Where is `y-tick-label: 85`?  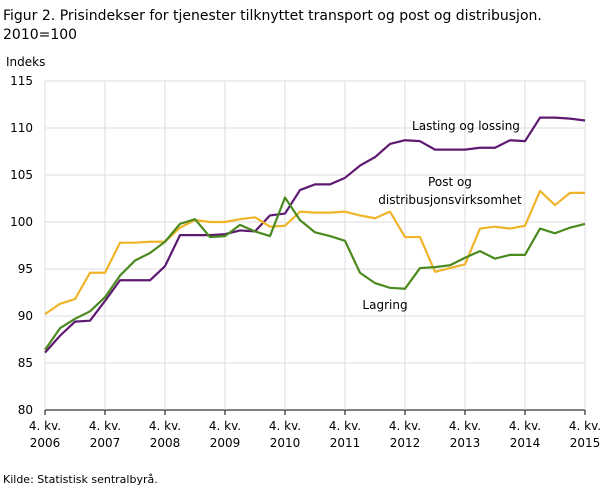 y-tick-label: 85 is located at coordinates (25, 363).